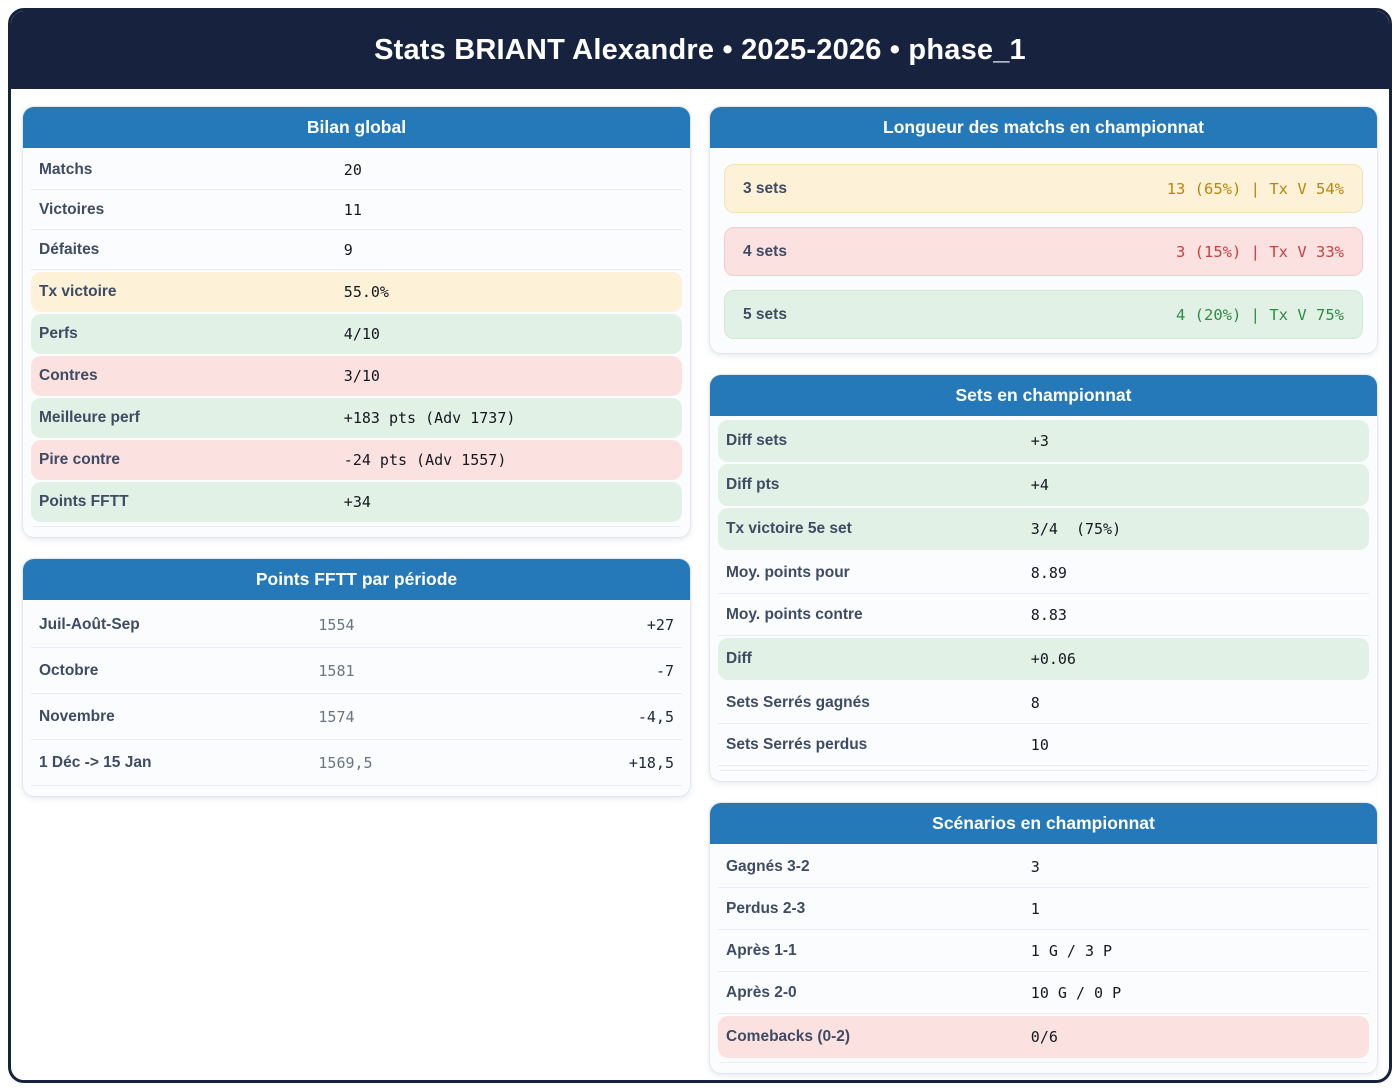  Describe the element at coordinates (356, 717) in the screenshot. I see `period-row: Novembre 1574 -4,5` at that location.